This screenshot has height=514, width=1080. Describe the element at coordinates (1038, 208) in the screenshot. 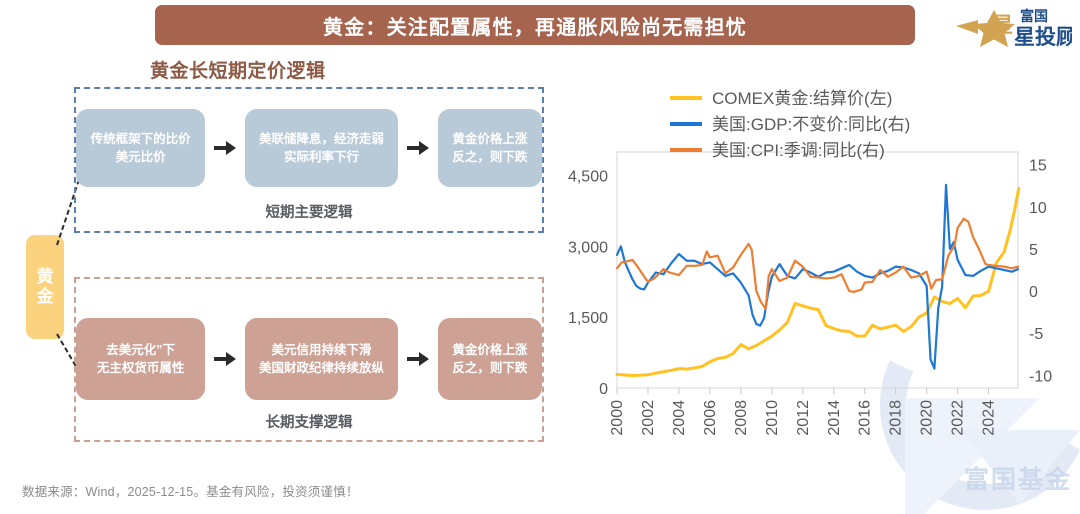

I see `right-axis-tick-label: 10` at that location.